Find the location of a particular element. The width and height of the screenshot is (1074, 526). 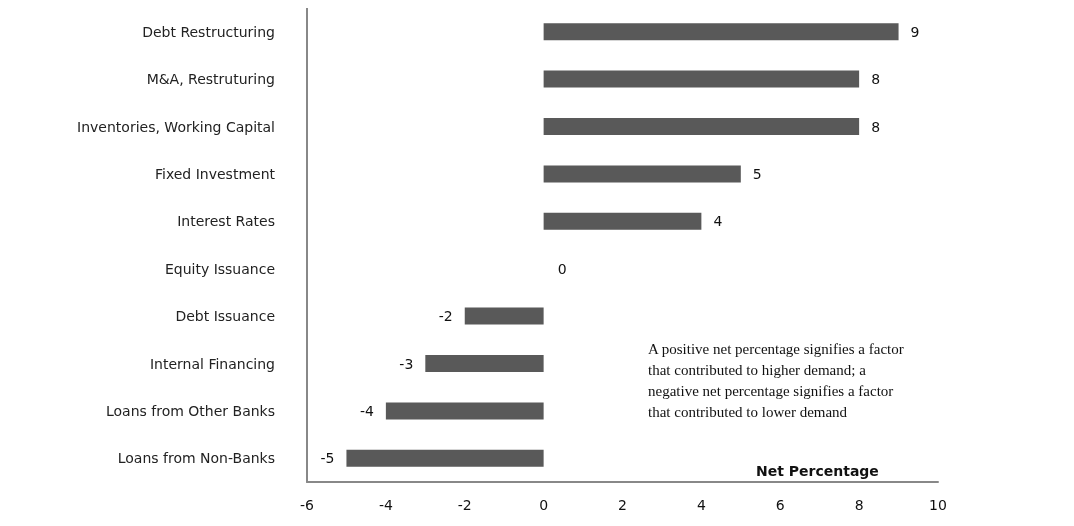

y-tick-label: Equity Issuance is located at coordinates (219, 268).